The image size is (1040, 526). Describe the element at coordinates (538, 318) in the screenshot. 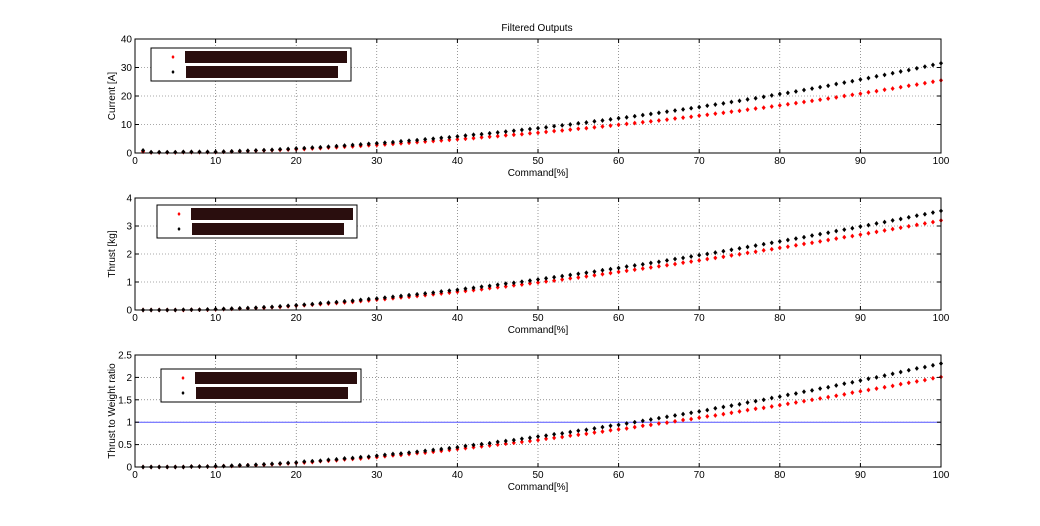

I see `thrust-x-tick-label: 50` at that location.